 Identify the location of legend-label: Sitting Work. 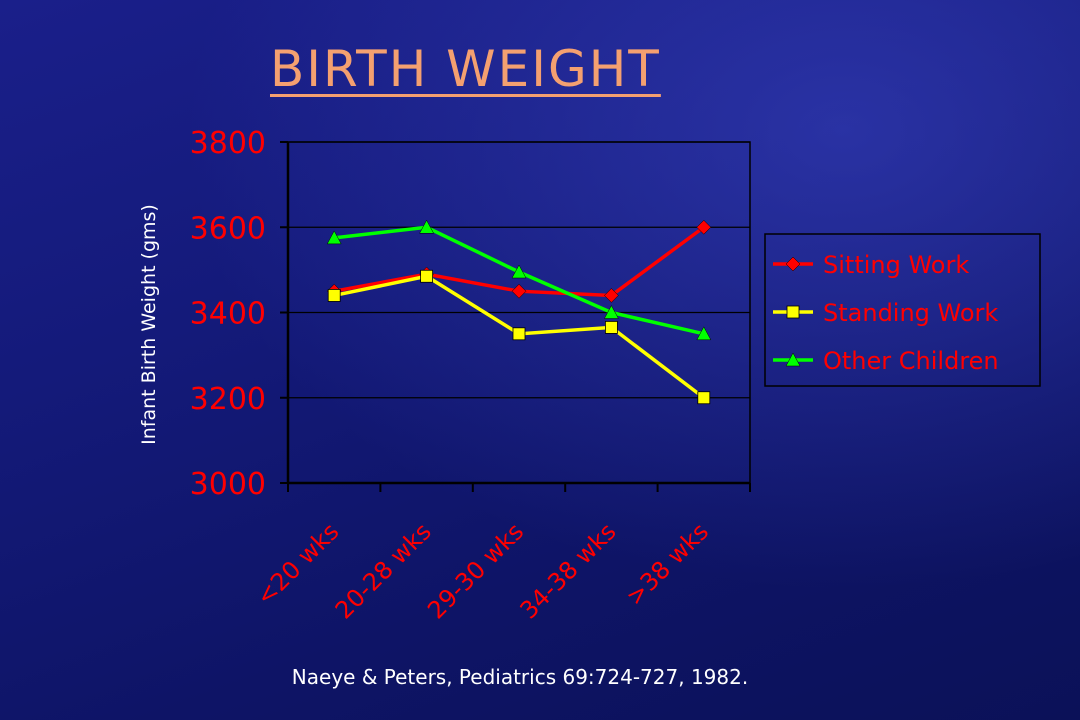
(896, 265).